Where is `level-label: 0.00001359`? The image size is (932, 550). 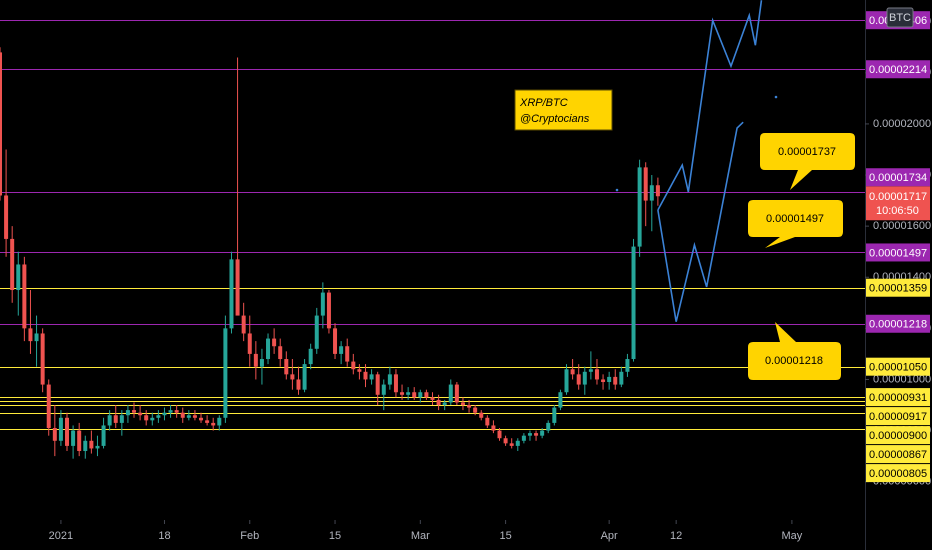
level-label: 0.00001359 is located at coordinates (898, 289).